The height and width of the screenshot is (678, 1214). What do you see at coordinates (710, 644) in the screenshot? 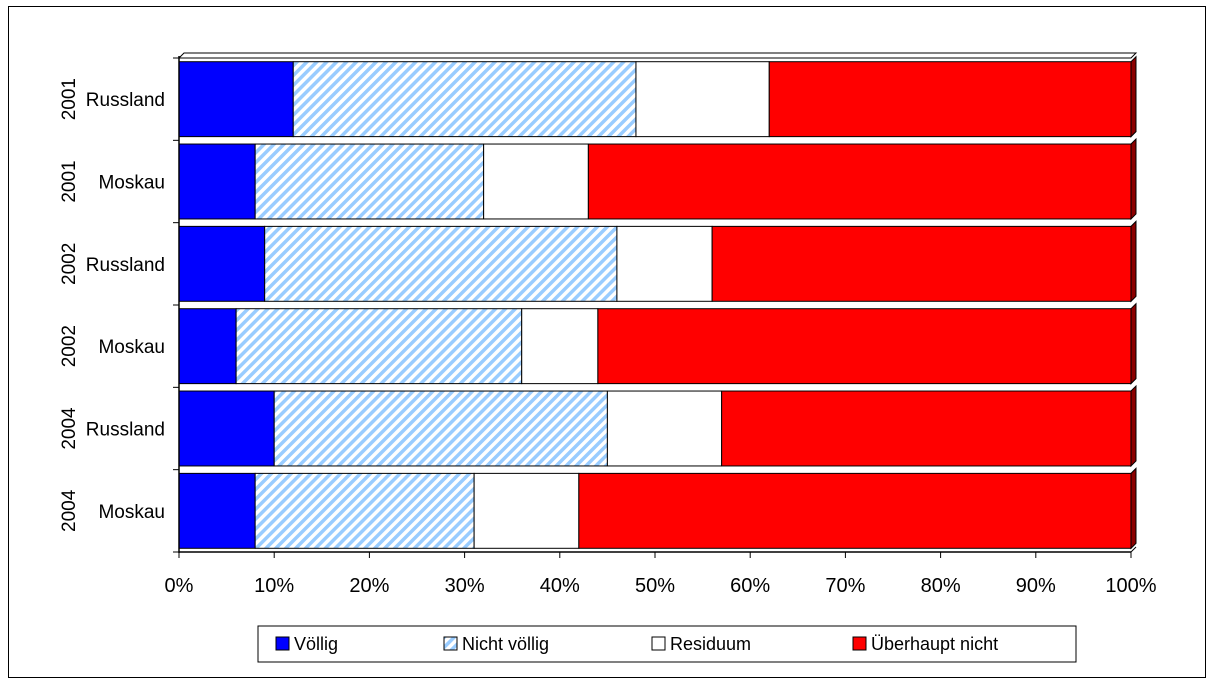
I see `legend-label: Residuum` at bounding box center [710, 644].